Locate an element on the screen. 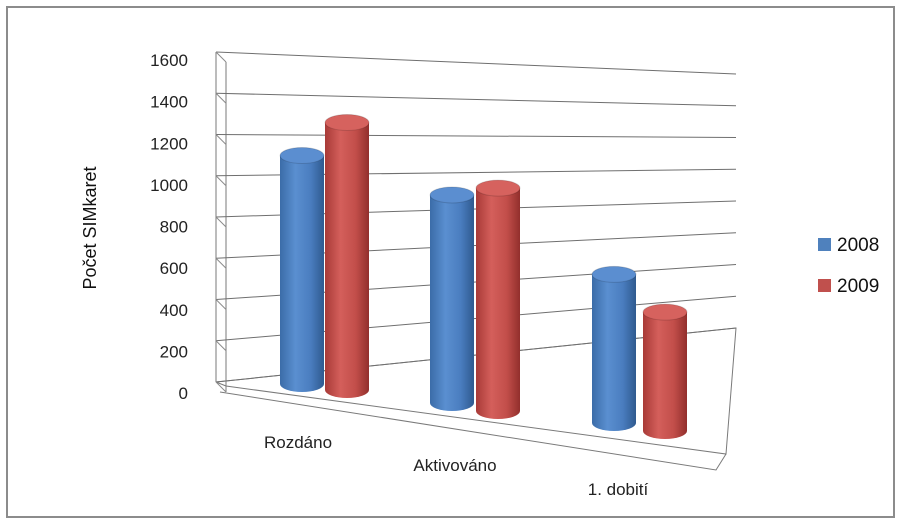  y-tick-label: 1000 is located at coordinates (169, 185).